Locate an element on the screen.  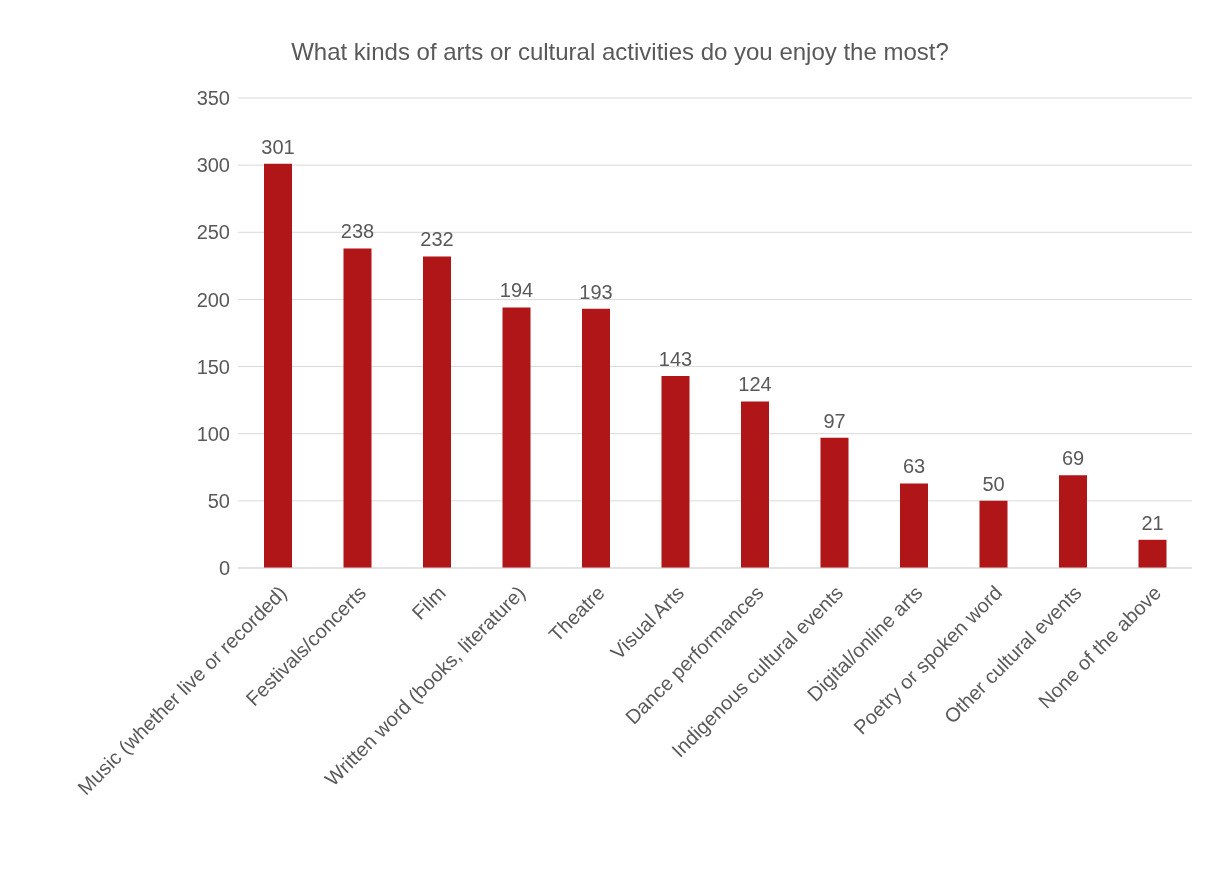
data-label: 232 is located at coordinates (437, 239).